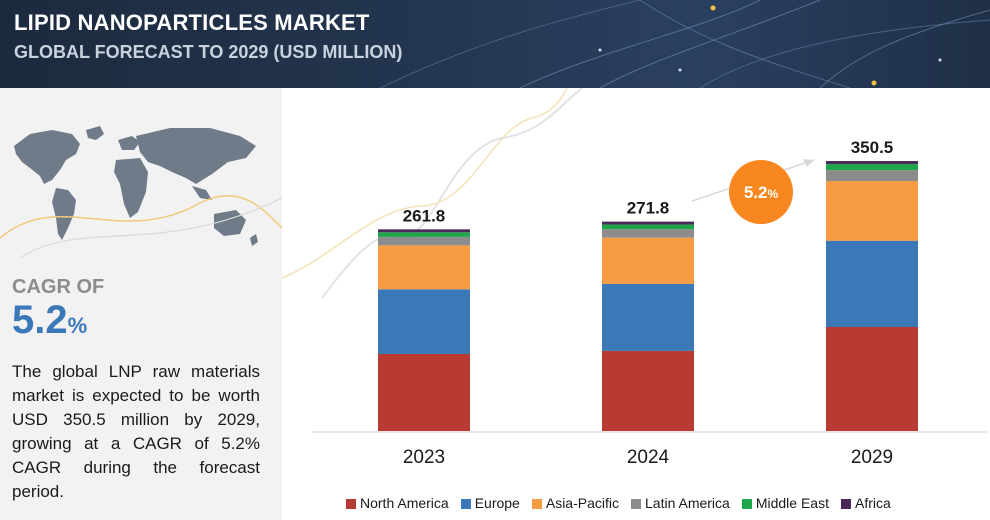 The image size is (990, 520). What do you see at coordinates (648, 208) in the screenshot?
I see `total-label: 271.8` at bounding box center [648, 208].